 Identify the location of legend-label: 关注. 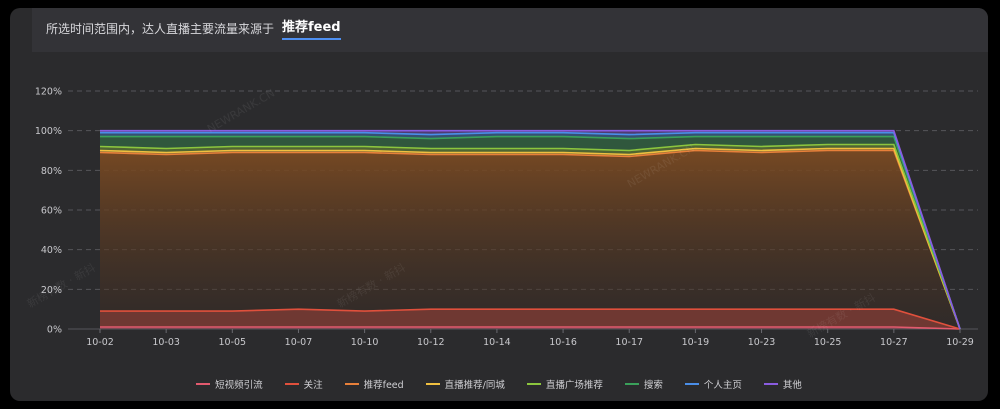
(313, 385).